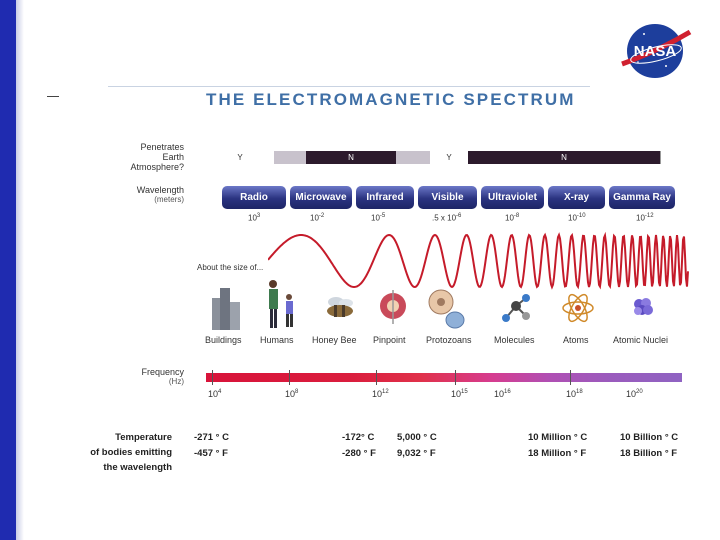 Image resolution: width=720 pixels, height=540 pixels. What do you see at coordinates (317, 218) in the screenshot?
I see `wavelength-value: 10-2` at bounding box center [317, 218].